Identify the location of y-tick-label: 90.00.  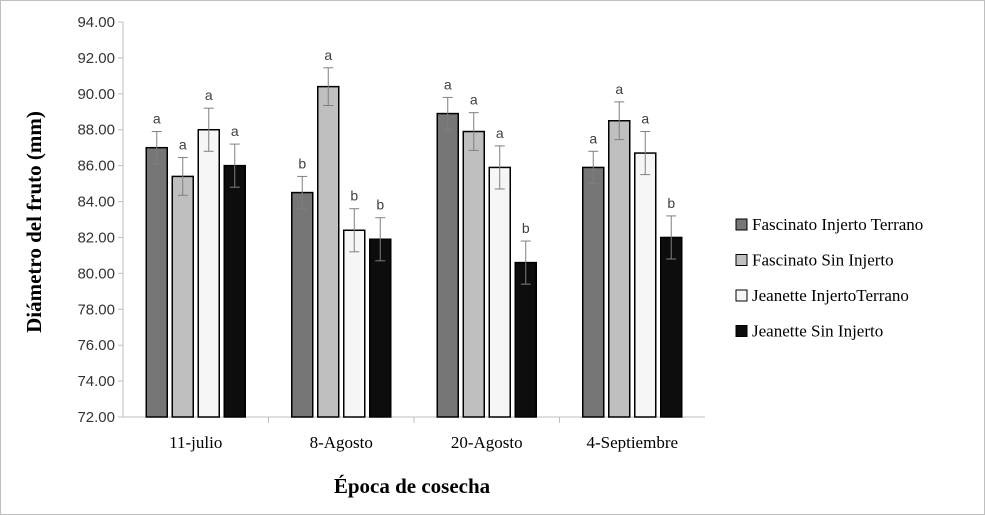
(96, 94).